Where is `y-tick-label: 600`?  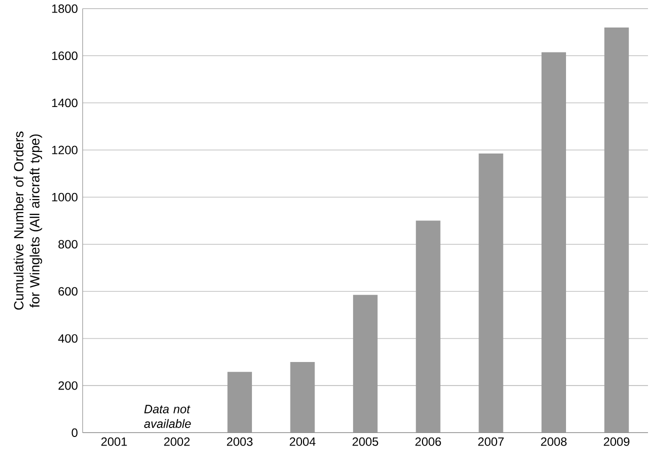
y-tick-label: 600 is located at coordinates (68, 291).